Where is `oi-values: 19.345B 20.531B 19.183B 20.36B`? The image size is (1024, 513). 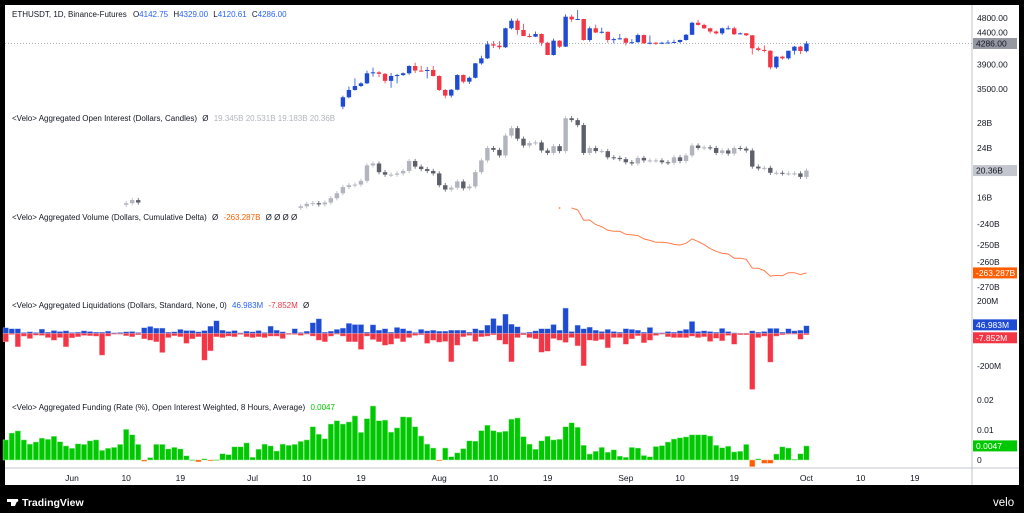
oi-values: 19.345B 20.531B 19.183B 20.36B is located at coordinates (274, 118).